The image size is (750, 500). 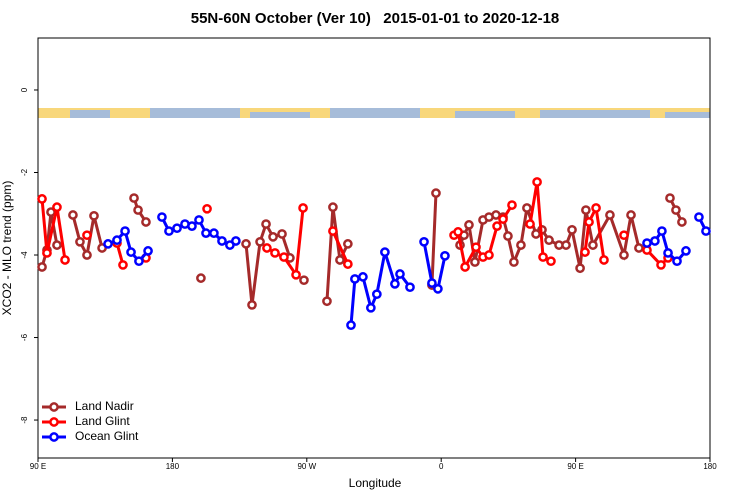 I want to click on y-tick-label: -6, so click(x=24, y=337).